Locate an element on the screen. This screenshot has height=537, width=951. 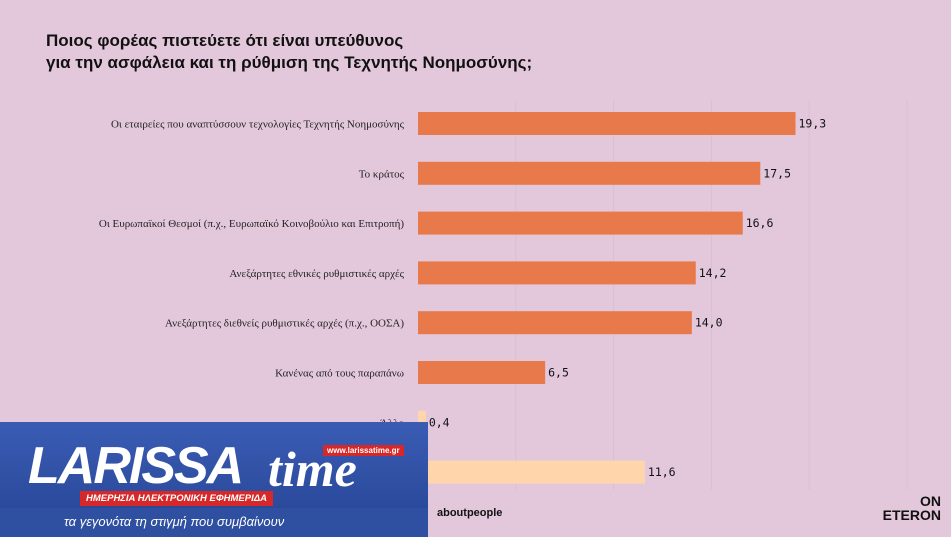
value-label-7: 11,6 is located at coordinates (662, 472).